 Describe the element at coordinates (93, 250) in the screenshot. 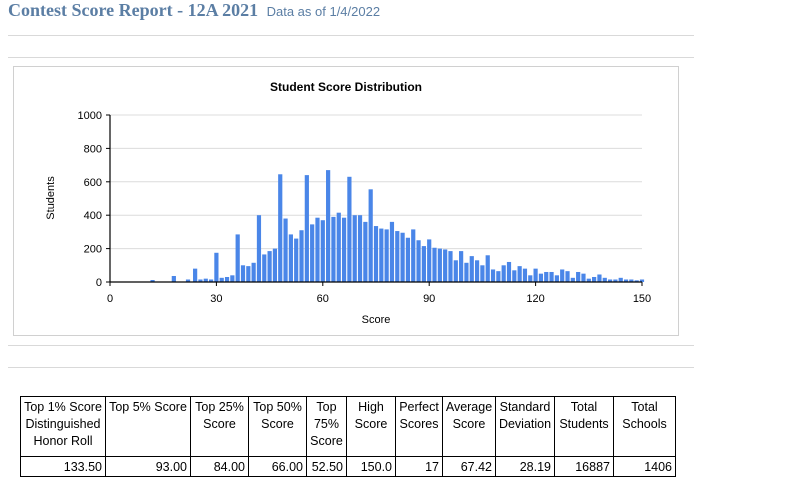

I see `y-tick-label: 200` at that location.